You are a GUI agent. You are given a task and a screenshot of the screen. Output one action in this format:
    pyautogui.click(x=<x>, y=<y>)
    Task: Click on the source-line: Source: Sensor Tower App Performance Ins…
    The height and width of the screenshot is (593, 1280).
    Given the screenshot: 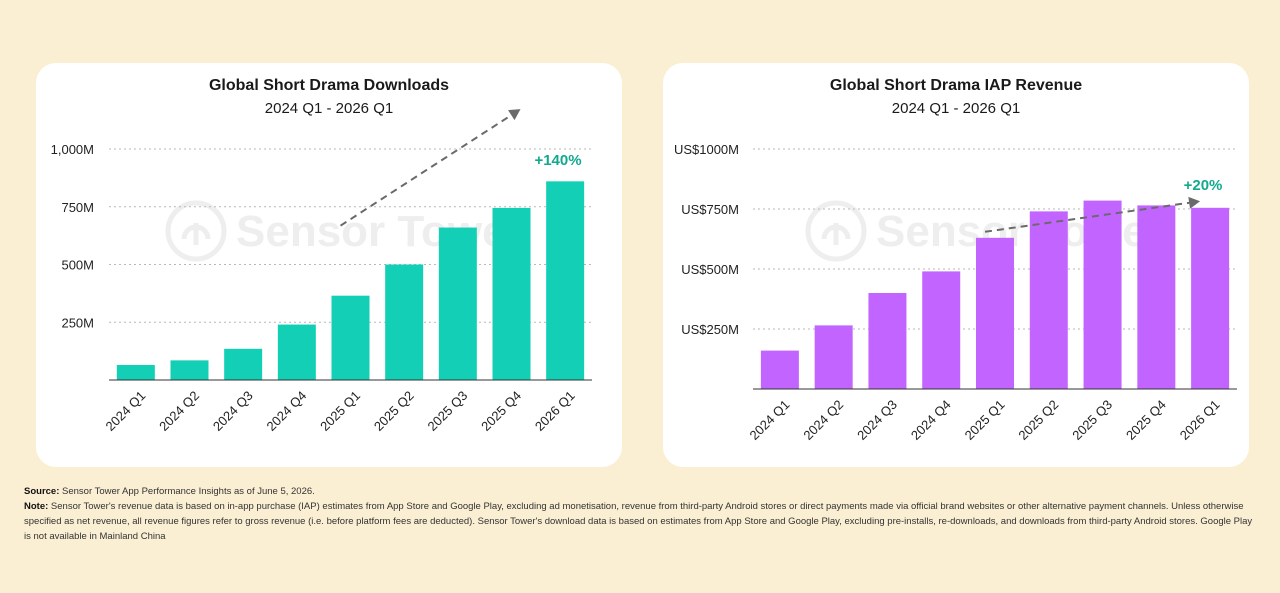 What is the action you would take?
    pyautogui.click(x=642, y=491)
    